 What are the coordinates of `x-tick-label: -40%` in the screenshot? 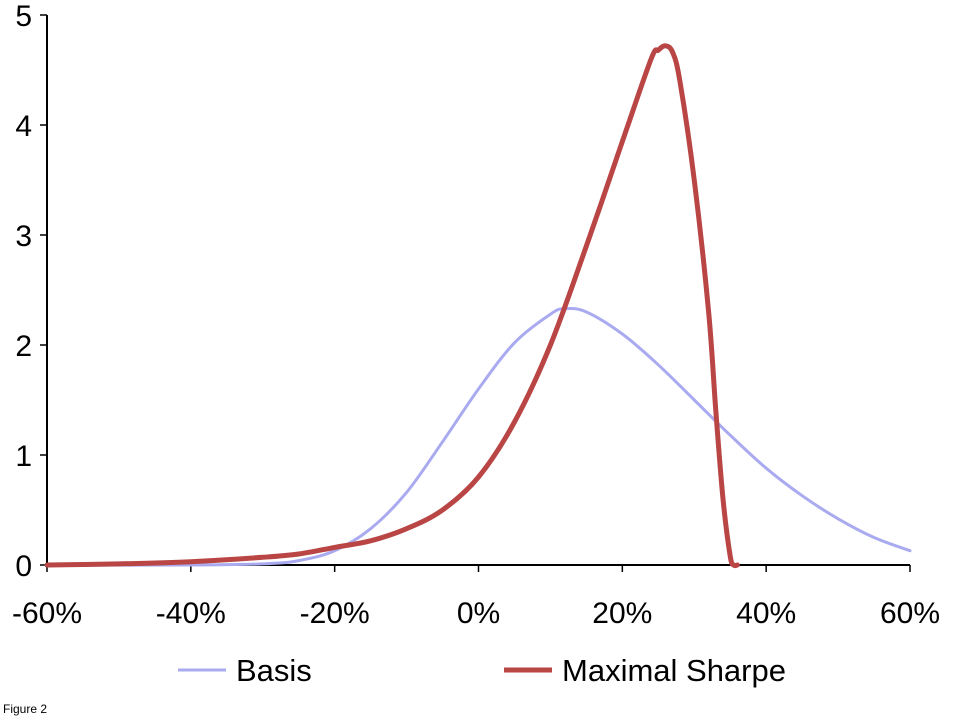 It's located at (191, 613).